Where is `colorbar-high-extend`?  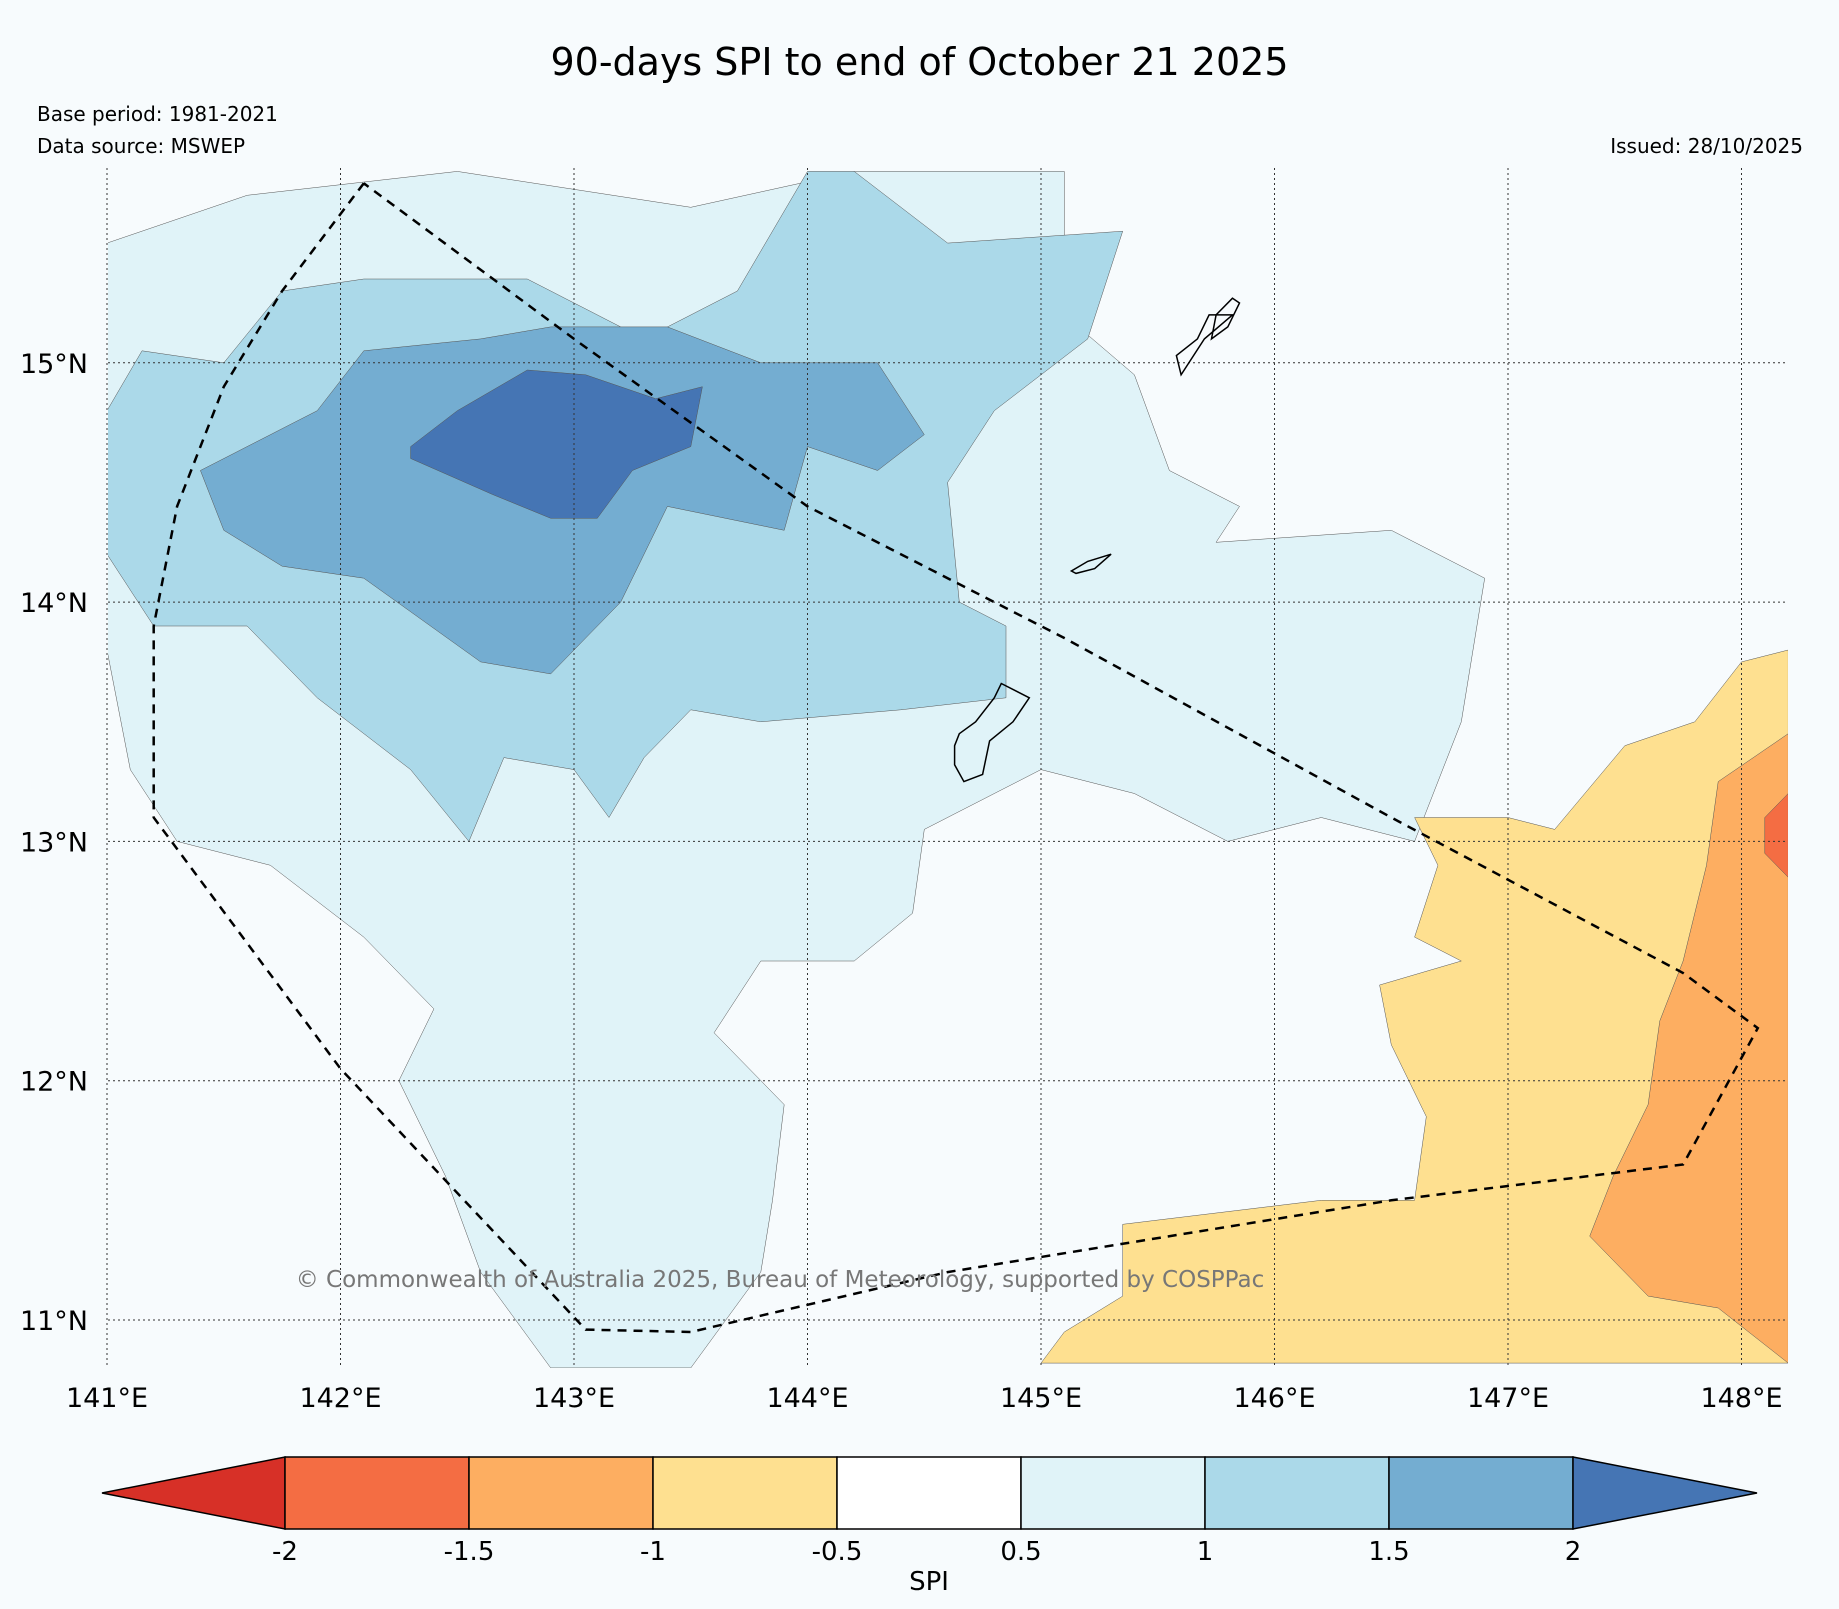
colorbar-high-extend is located at coordinates (1665, 1493).